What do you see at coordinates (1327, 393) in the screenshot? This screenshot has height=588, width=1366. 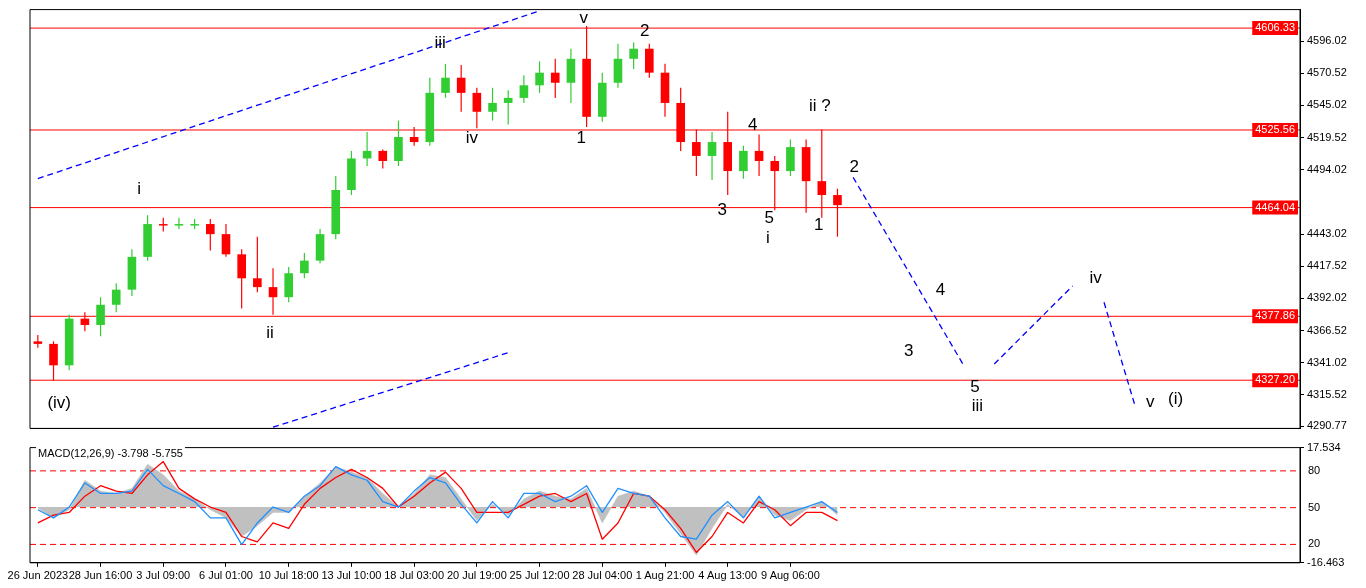 I see `y-tick-label: 4315.52` at bounding box center [1327, 393].